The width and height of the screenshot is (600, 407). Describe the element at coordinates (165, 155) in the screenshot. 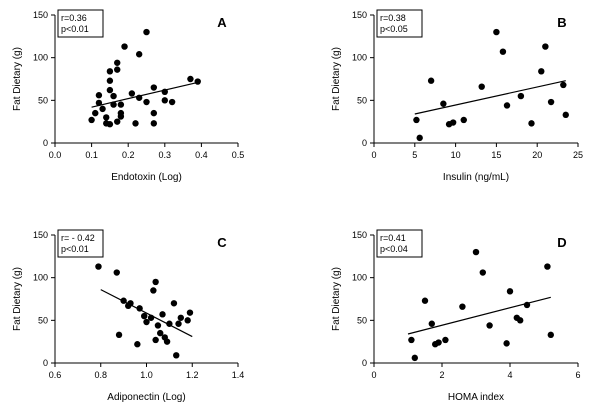

I see `x-tick-label: 0.3` at that location.